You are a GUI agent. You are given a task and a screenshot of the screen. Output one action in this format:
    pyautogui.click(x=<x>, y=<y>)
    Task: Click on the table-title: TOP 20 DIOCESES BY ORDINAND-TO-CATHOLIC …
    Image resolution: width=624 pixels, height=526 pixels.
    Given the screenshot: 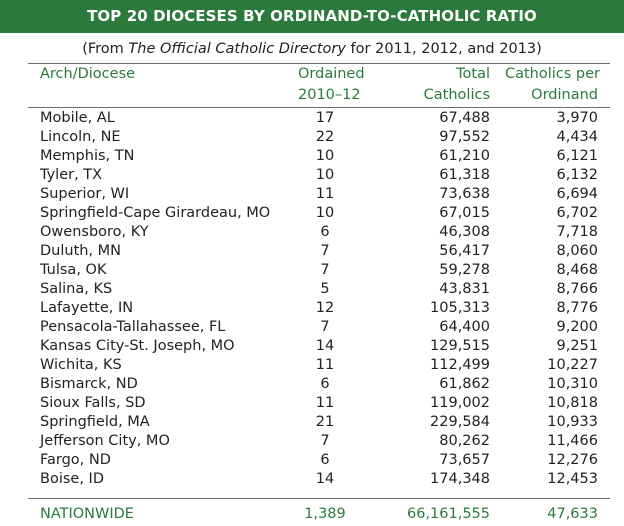 What is the action you would take?
    pyautogui.click(x=312, y=16)
    